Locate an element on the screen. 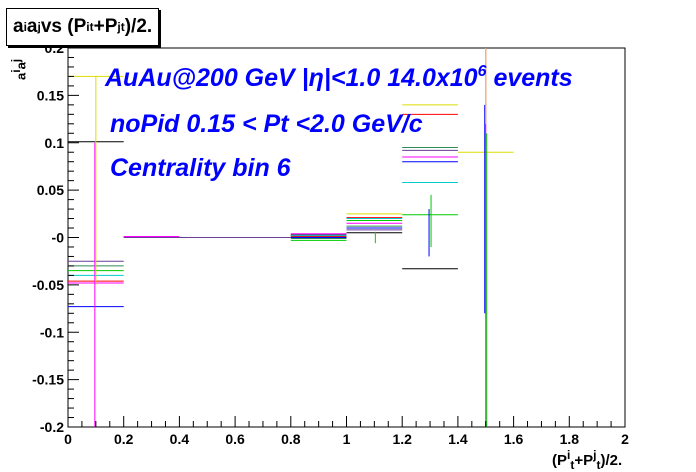  x-tick-label: 0.4 is located at coordinates (180, 439).